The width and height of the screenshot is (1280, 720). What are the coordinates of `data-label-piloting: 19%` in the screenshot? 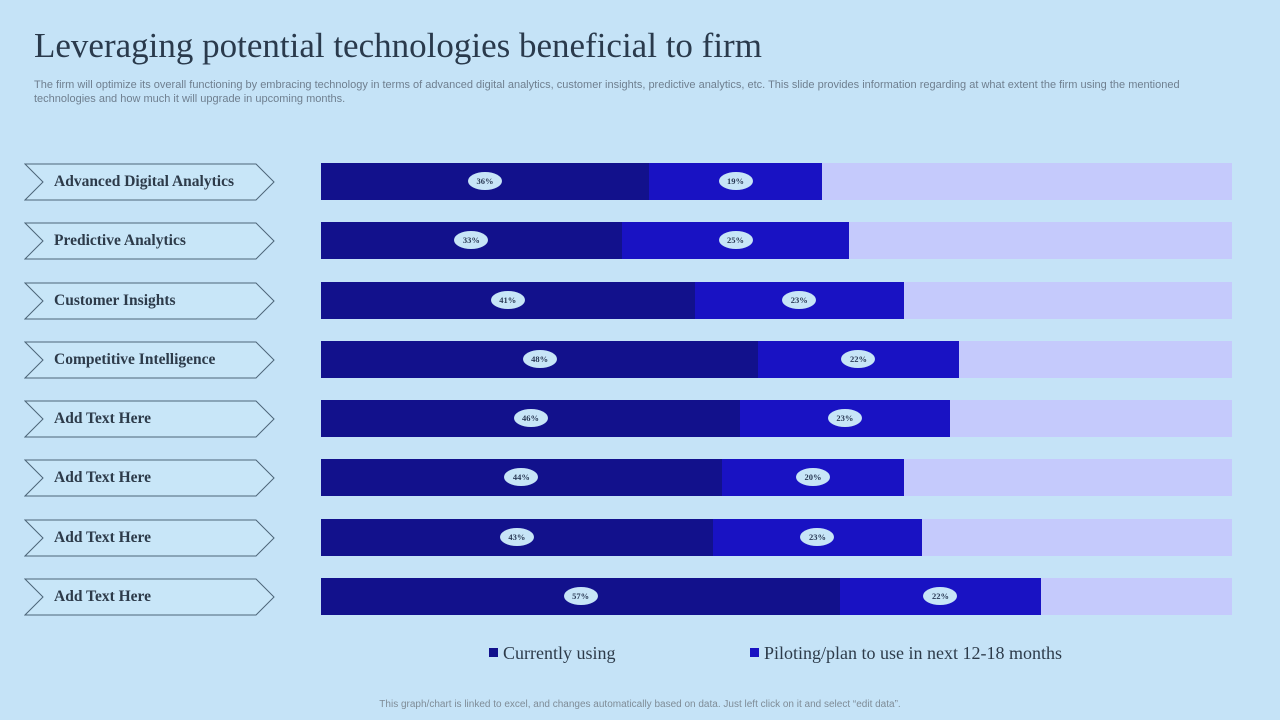 It's located at (735, 181).